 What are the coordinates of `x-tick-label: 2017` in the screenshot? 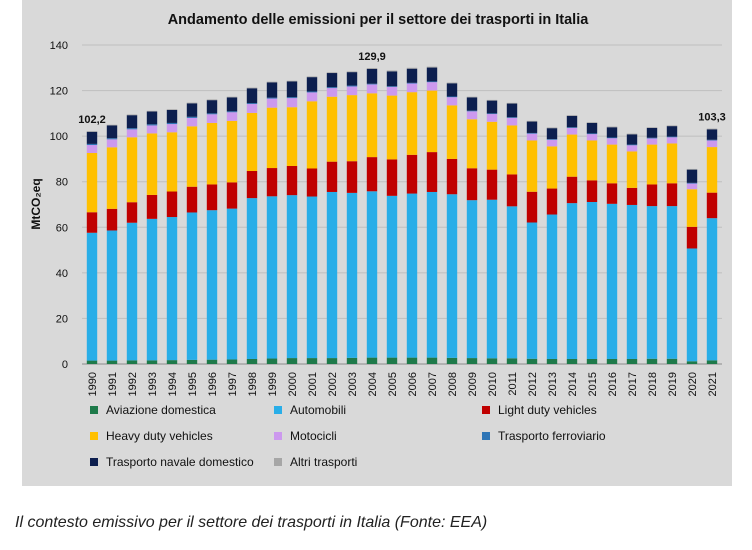 It's located at (633, 384).